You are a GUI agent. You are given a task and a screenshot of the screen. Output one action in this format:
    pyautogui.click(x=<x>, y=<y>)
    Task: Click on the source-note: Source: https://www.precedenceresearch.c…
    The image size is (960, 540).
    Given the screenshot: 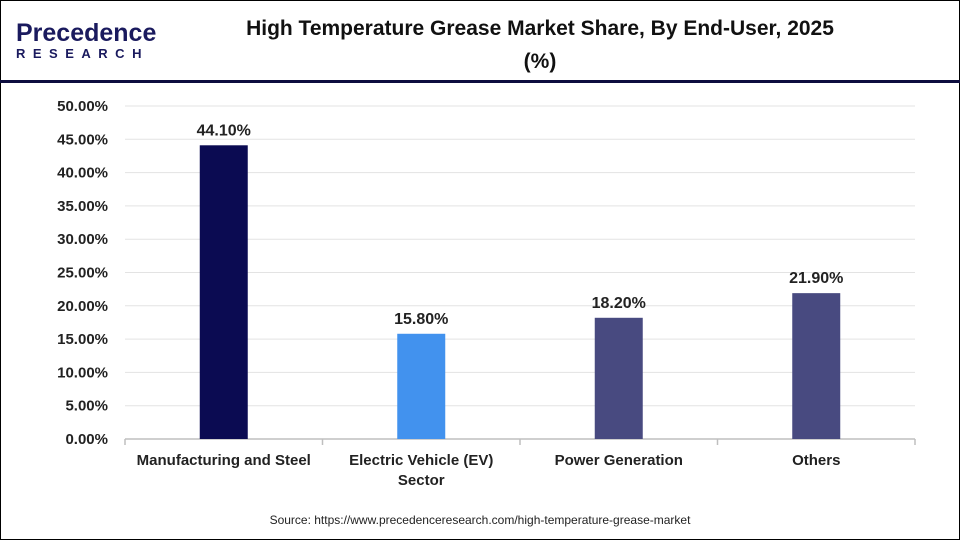 What is the action you would take?
    pyautogui.click(x=480, y=520)
    